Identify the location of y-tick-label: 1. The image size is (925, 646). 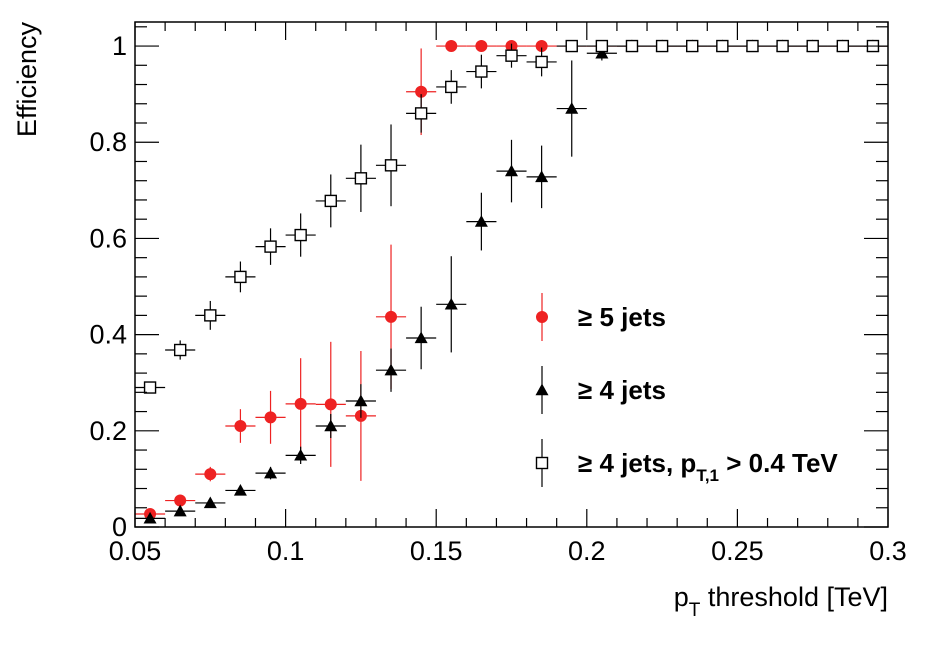
(119, 46).